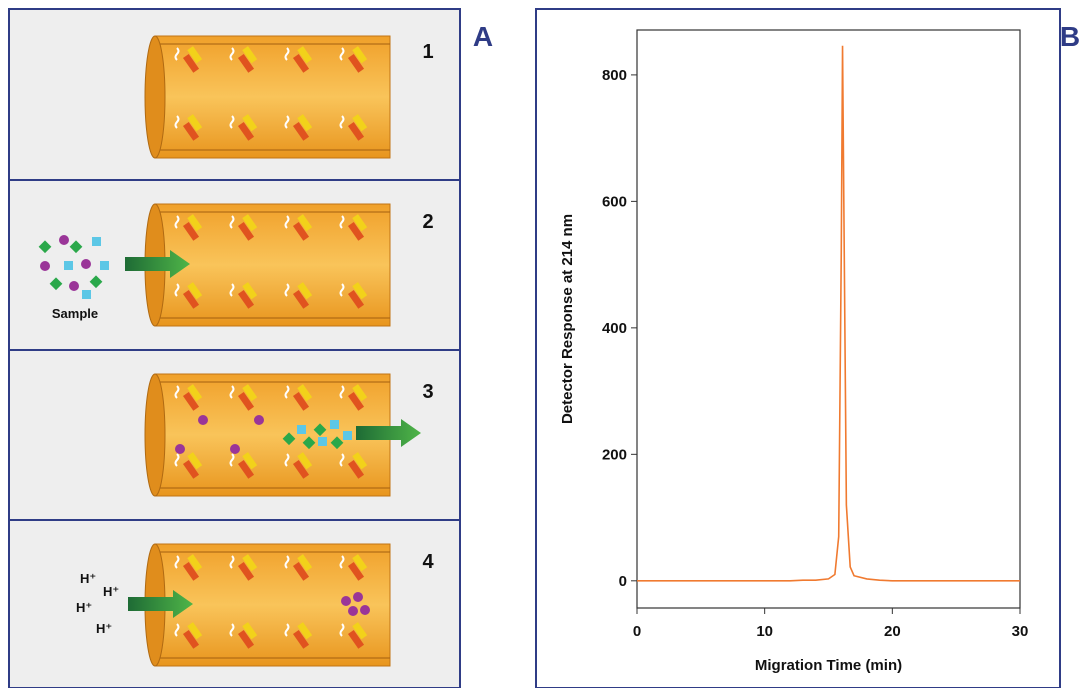 The image size is (1079, 688). Describe the element at coordinates (428, 562) in the screenshot. I see `step-number: 4` at that location.